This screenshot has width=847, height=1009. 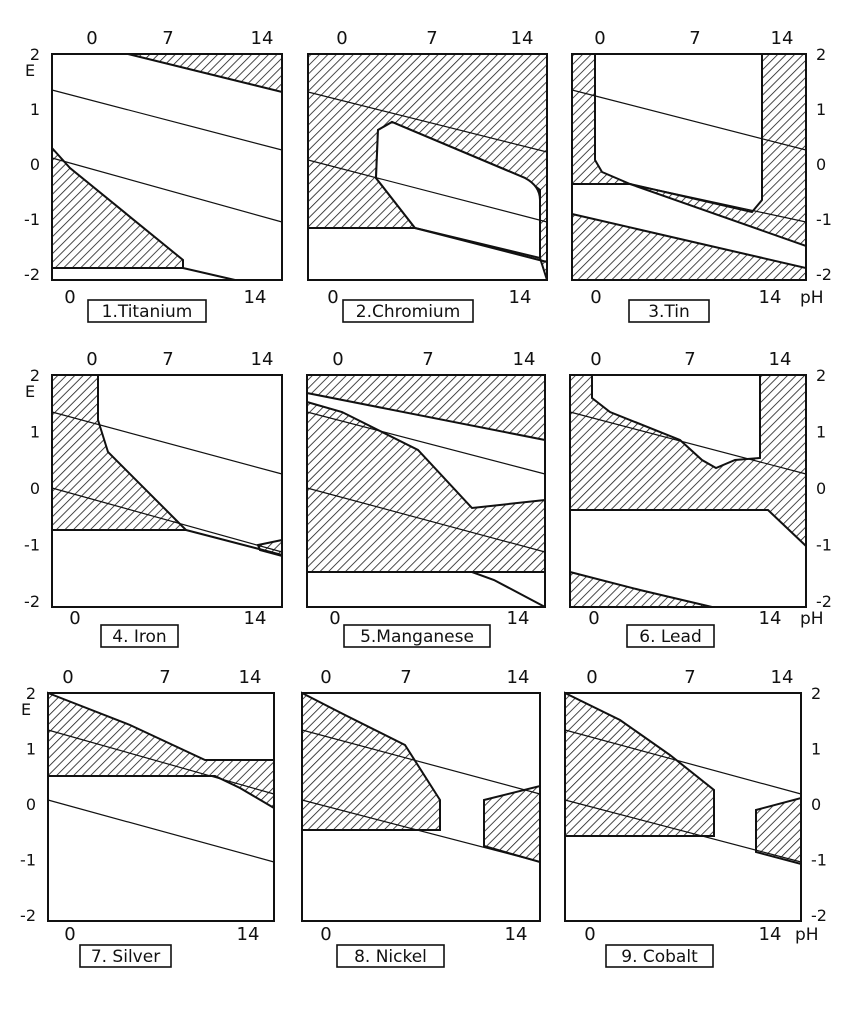 I want to click on panel-caption: 7. Silver, so click(x=125, y=957).